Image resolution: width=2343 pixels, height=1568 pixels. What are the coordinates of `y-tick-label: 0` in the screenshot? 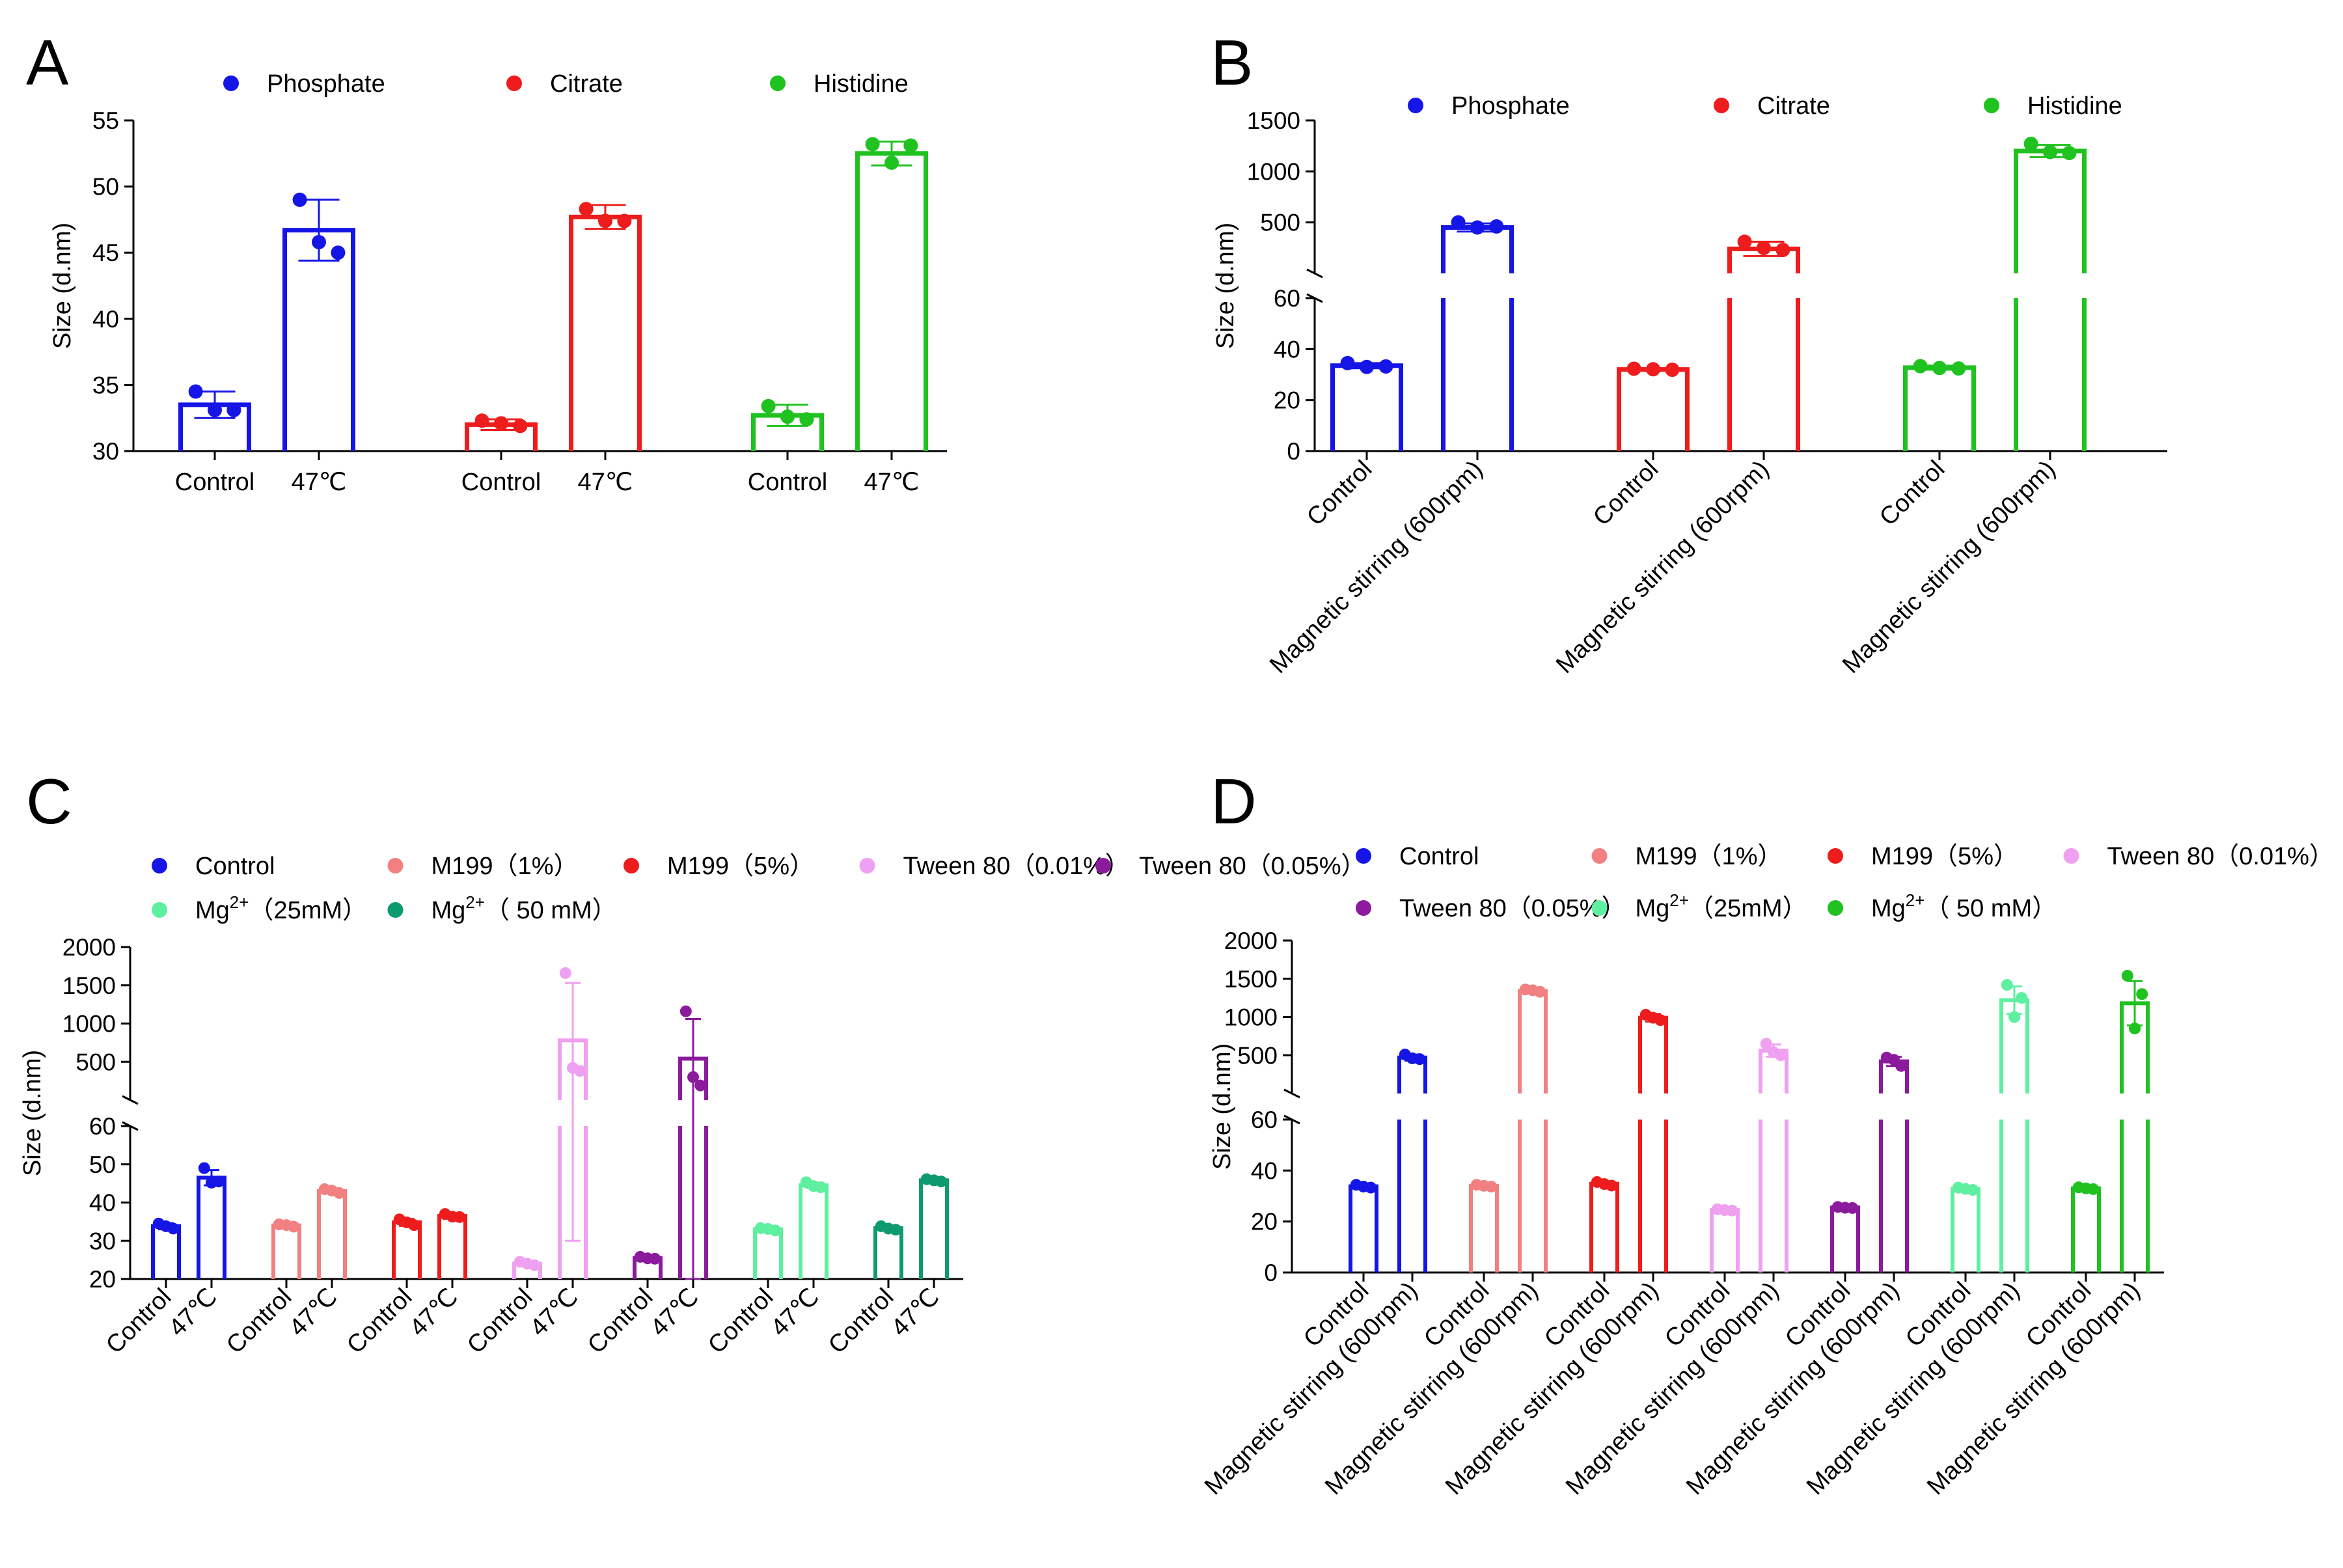 It's located at (1294, 451).